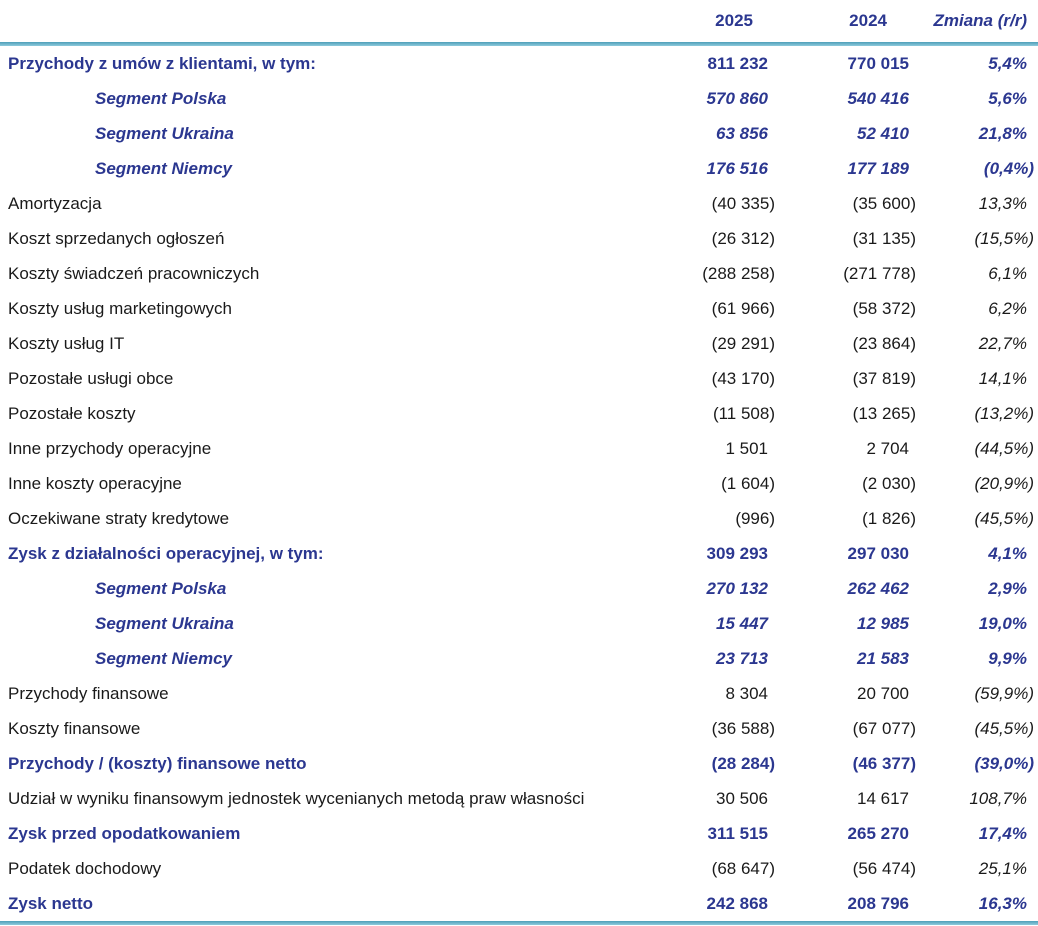 The image size is (1038, 926). What do you see at coordinates (519, 203) in the screenshot?
I see `table-row: Amortyzacja (40 335) (35 600) 13,3%` at bounding box center [519, 203].